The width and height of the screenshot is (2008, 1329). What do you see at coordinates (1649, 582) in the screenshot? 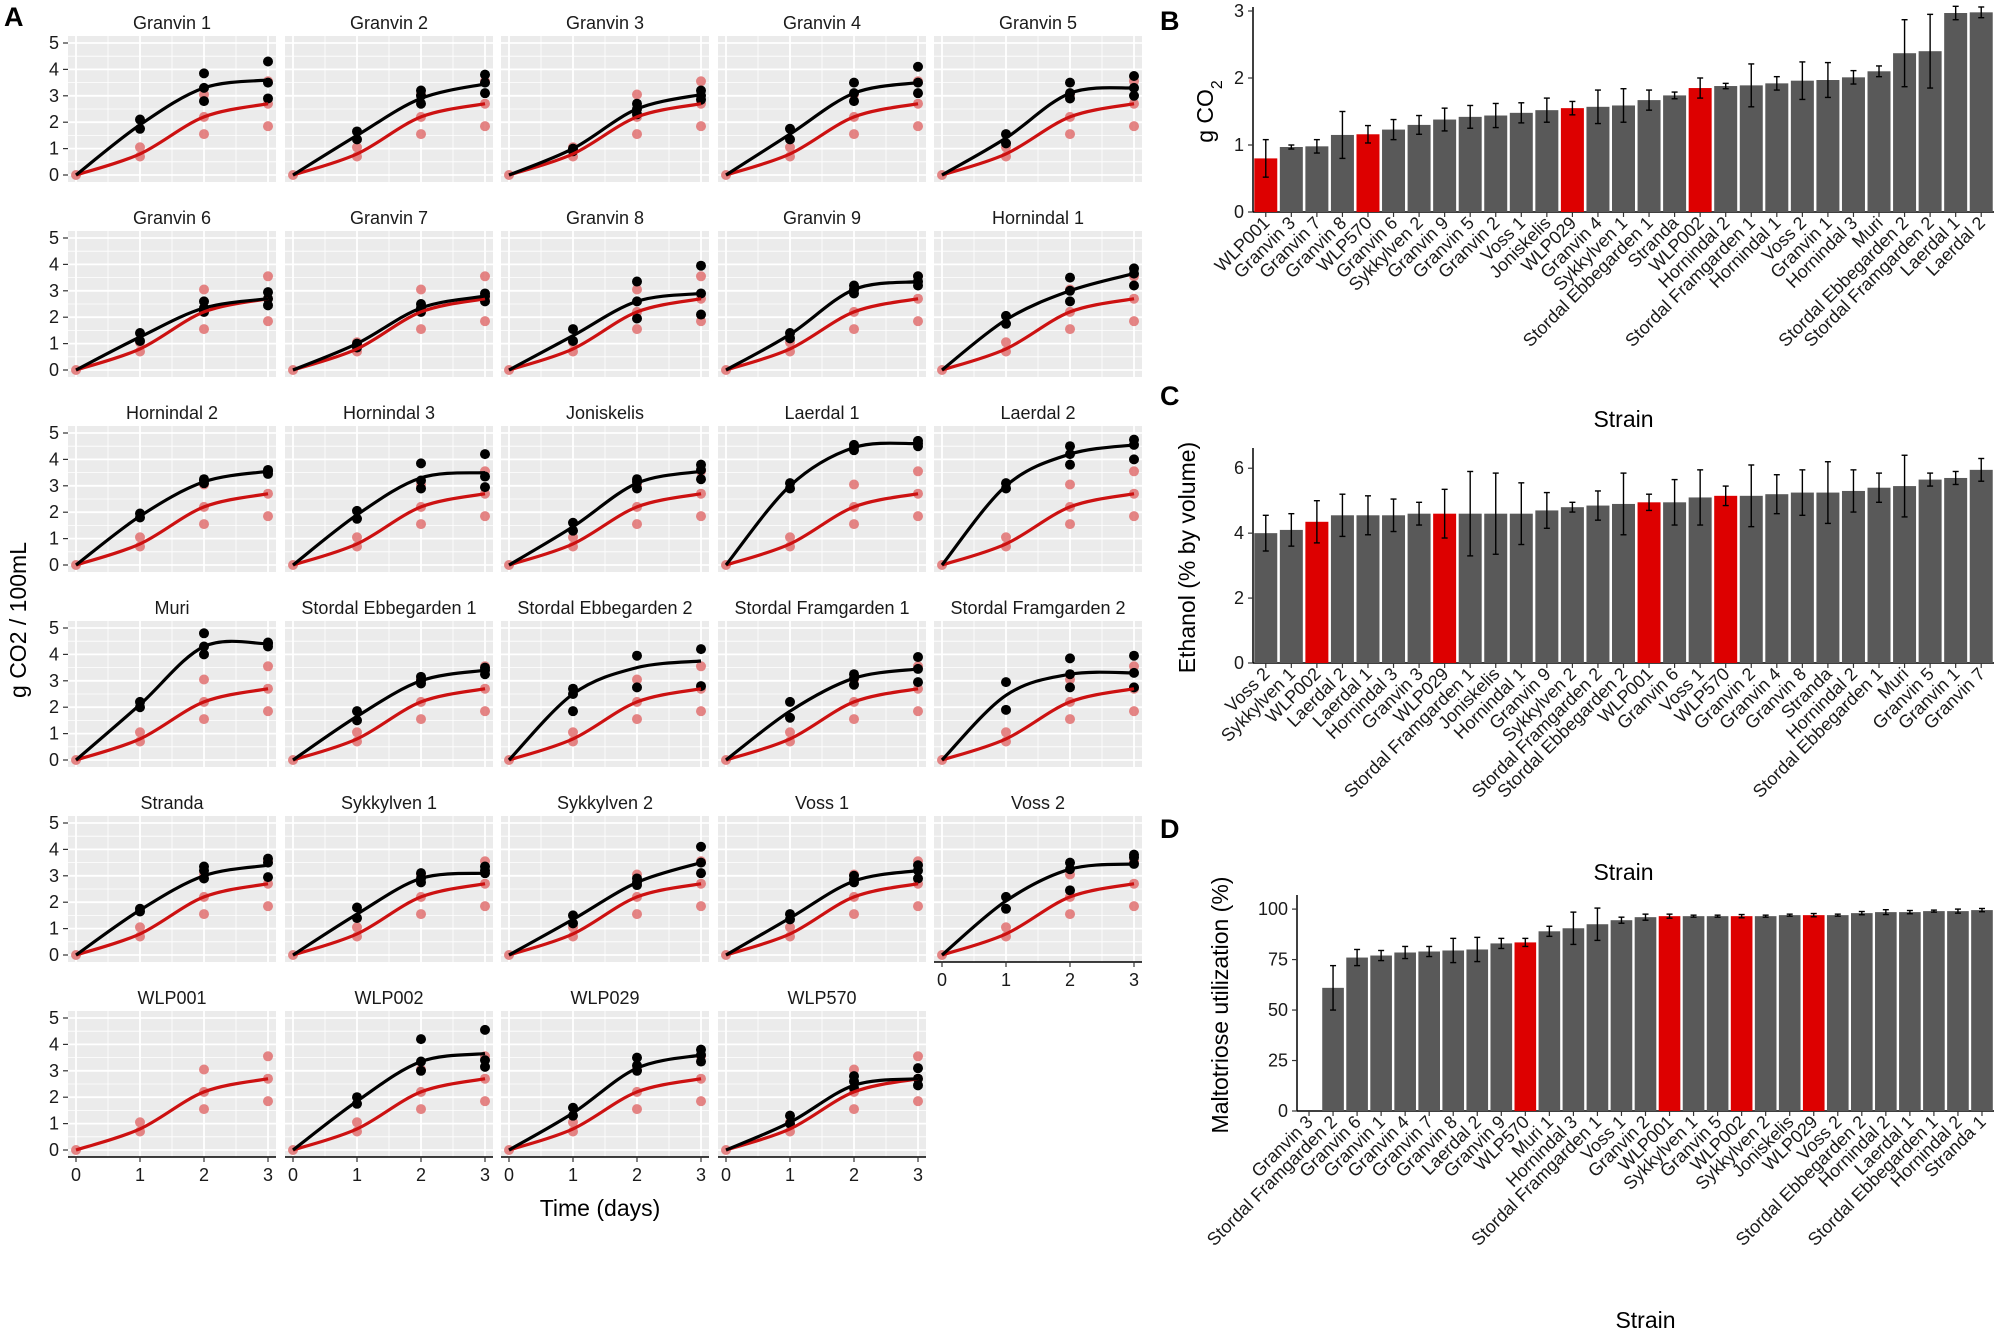
I see `bar-wlp001` at bounding box center [1649, 582].